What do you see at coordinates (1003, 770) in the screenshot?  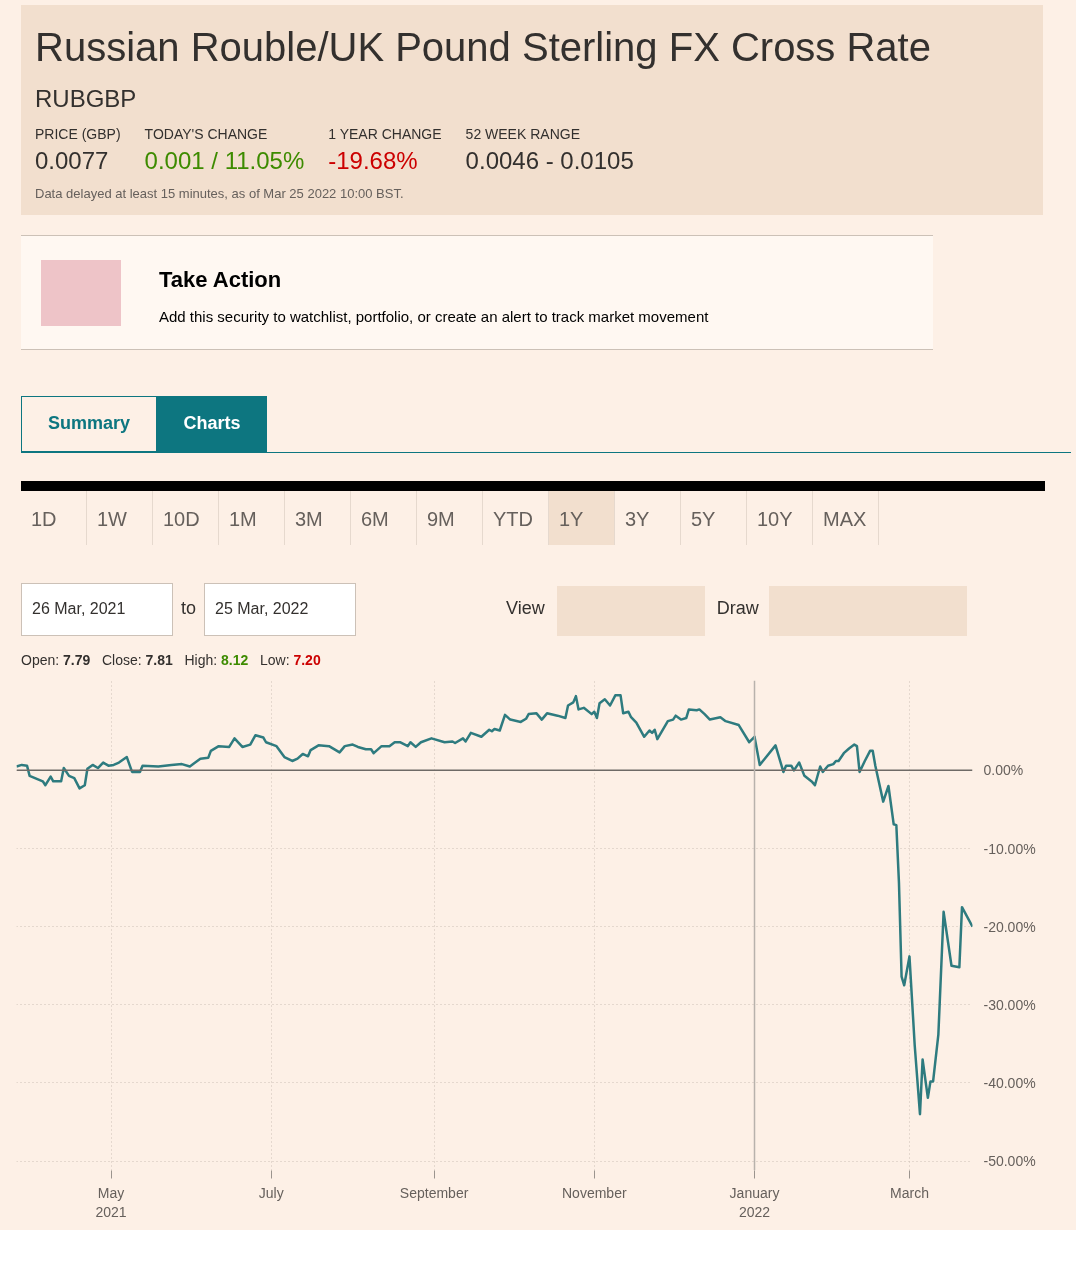 I see `y-tick-label: 0.00%` at bounding box center [1003, 770].